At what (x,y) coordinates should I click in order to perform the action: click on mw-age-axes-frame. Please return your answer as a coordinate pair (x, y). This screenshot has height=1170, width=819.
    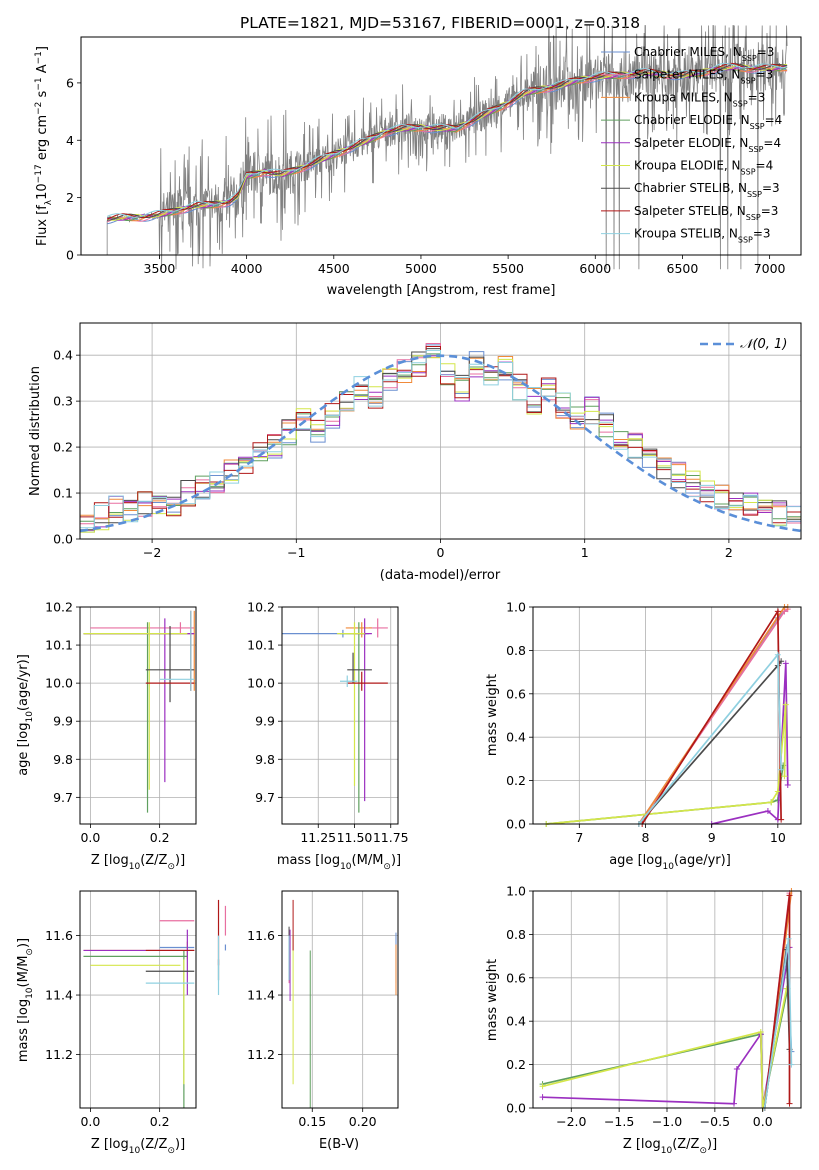
    Looking at the image, I should click on (667, 715).